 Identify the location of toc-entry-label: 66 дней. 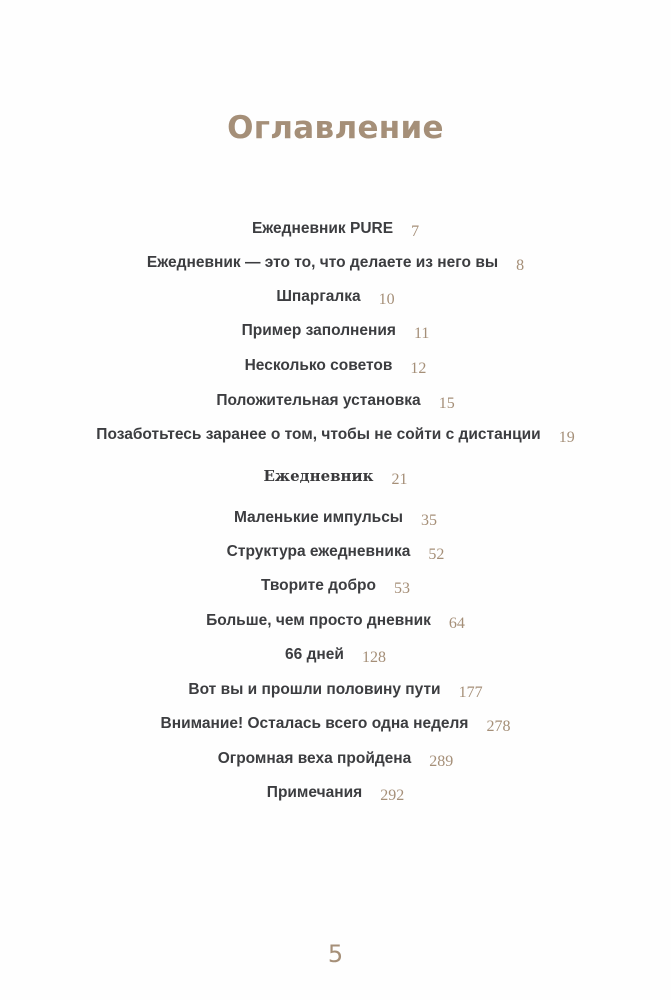
(314, 654).